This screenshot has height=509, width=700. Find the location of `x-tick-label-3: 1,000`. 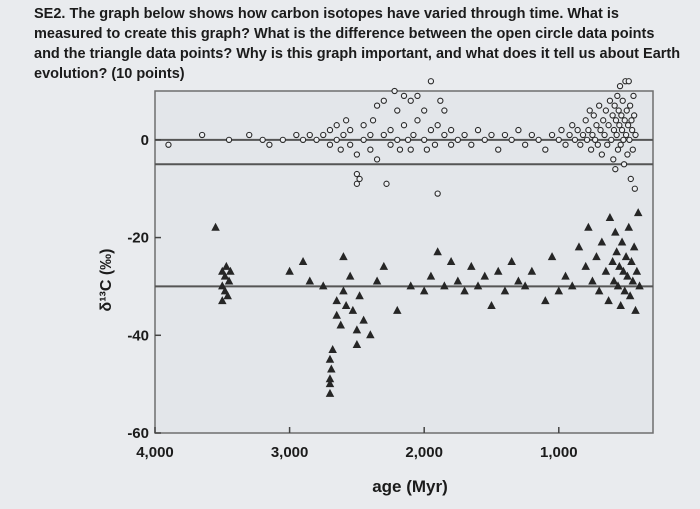

x-tick-label-3: 1,000 is located at coordinates (559, 452).